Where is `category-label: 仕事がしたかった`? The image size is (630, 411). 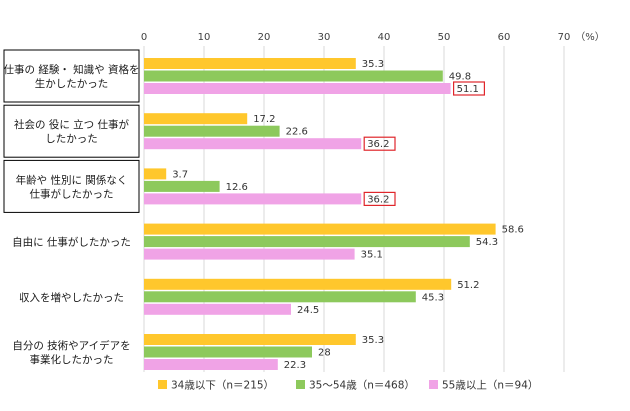
category-label: 仕事がしたかった is located at coordinates (72, 193).